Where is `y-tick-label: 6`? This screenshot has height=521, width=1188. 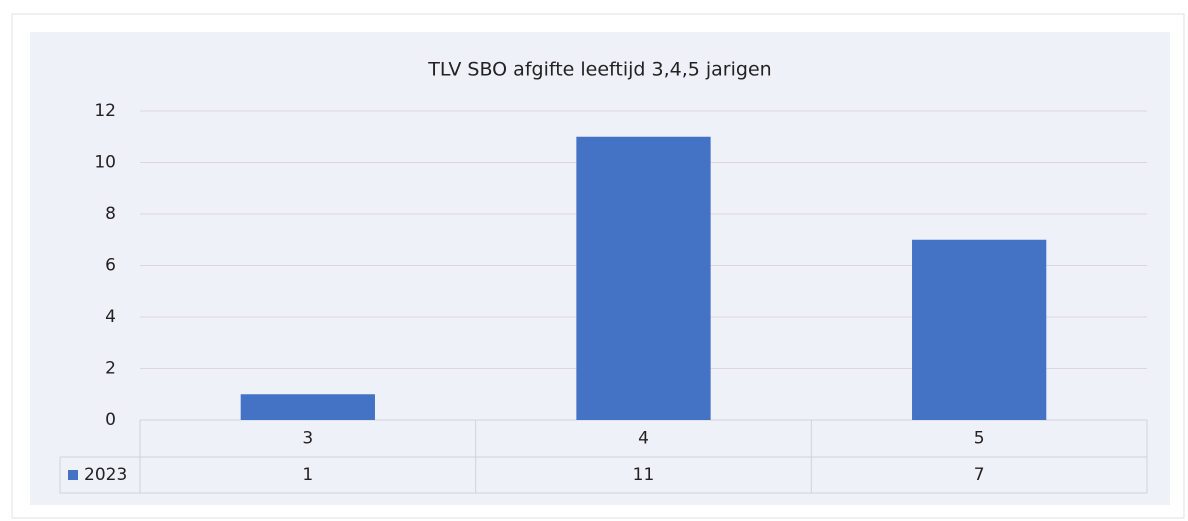 y-tick-label: 6 is located at coordinates (110, 266).